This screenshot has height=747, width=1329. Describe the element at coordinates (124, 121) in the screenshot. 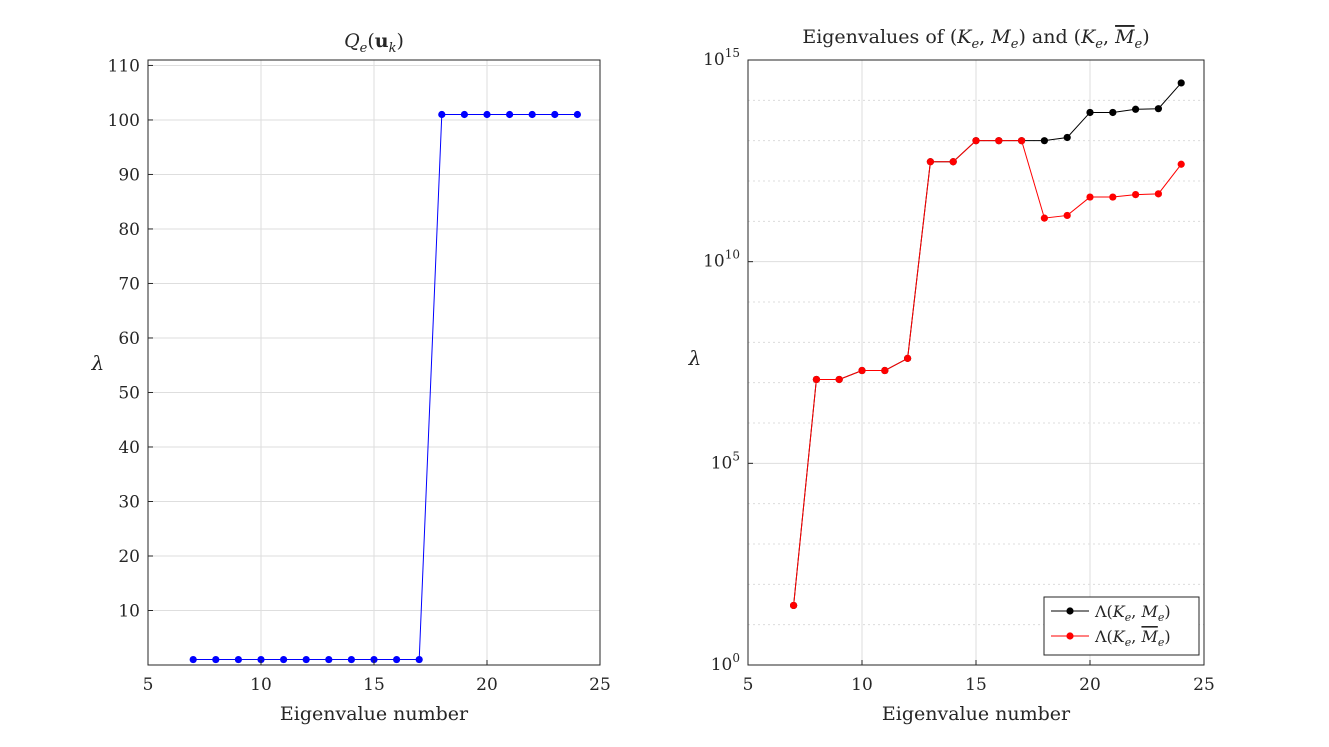

I see `left-y-tick-label: 100` at that location.